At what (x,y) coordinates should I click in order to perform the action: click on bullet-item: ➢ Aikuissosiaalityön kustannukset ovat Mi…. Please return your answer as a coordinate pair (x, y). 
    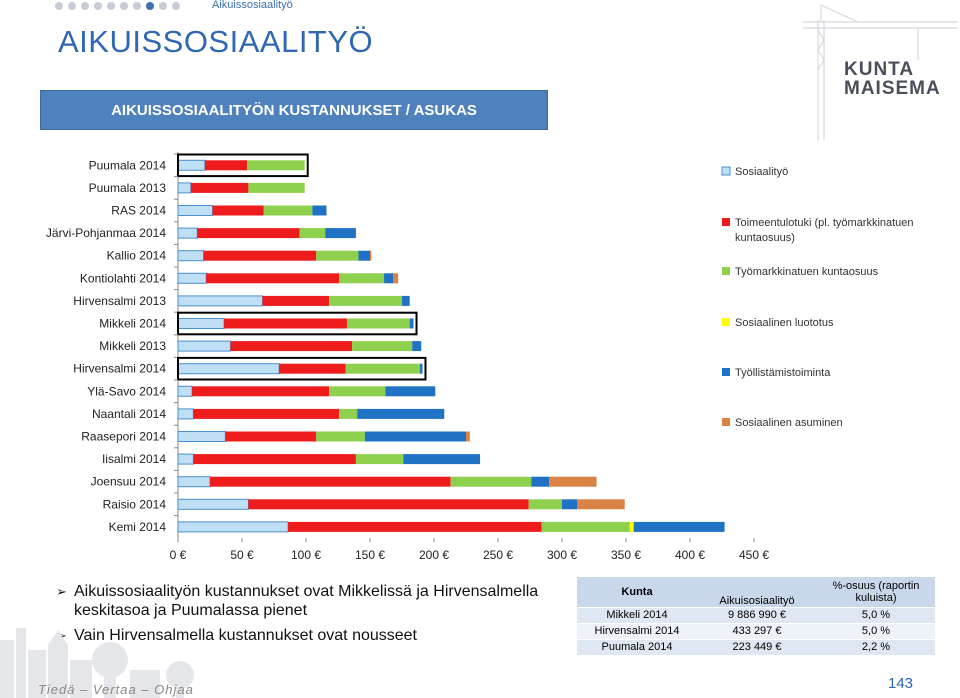
    Looking at the image, I should click on (297, 601).